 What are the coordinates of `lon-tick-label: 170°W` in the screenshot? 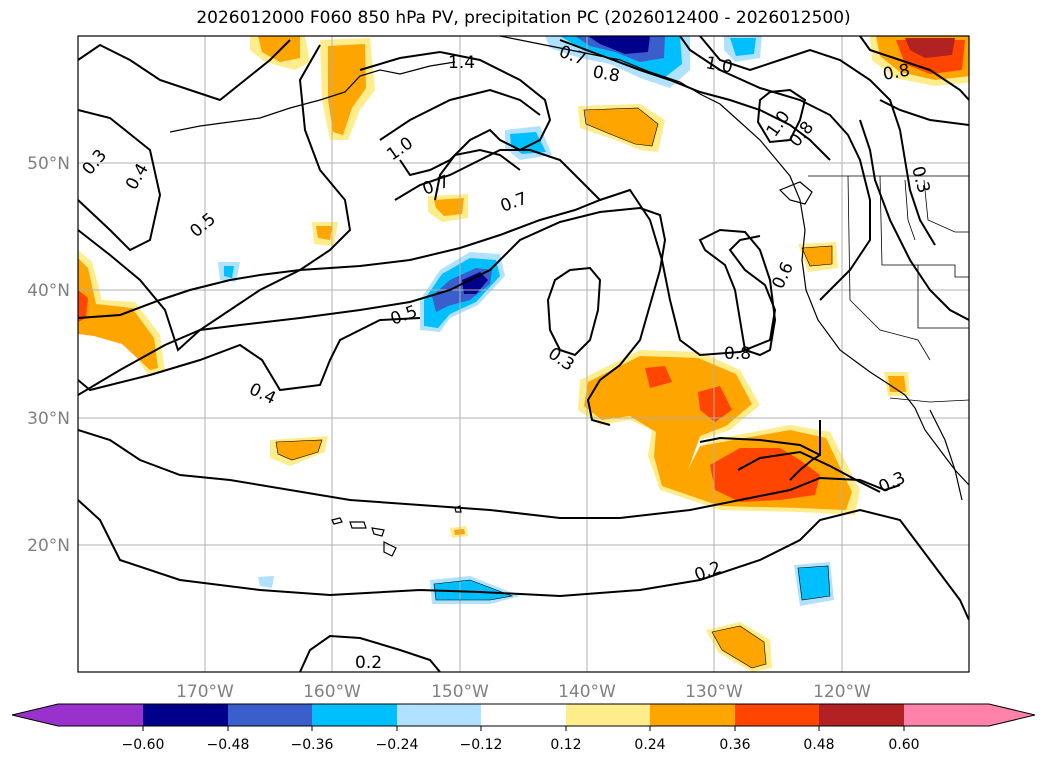 It's located at (205, 692).